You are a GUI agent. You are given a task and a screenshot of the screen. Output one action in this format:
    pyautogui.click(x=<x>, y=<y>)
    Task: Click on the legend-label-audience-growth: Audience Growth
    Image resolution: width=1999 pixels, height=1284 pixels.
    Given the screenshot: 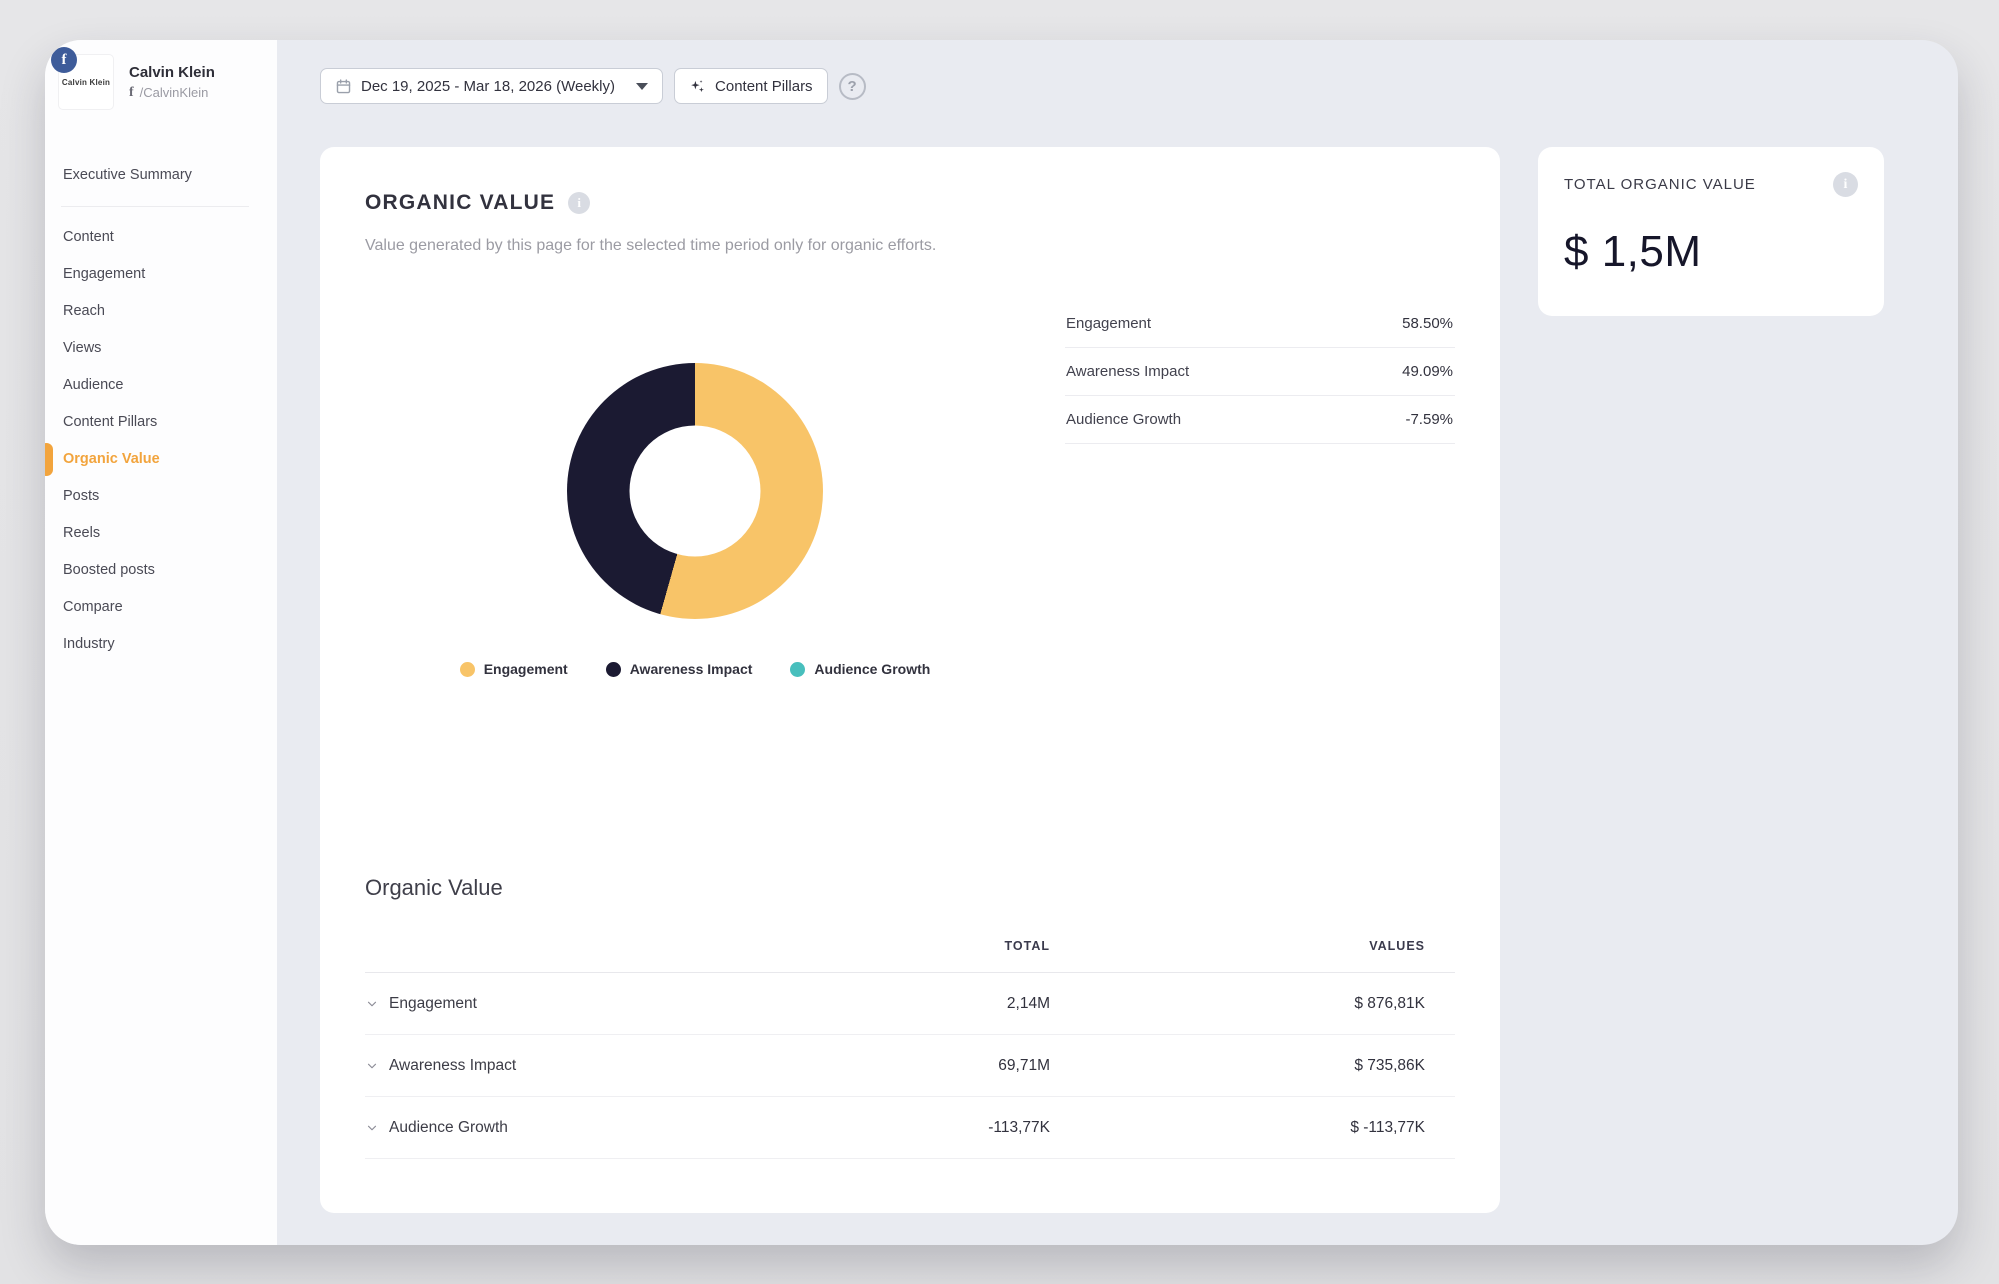 What is the action you would take?
    pyautogui.click(x=872, y=669)
    